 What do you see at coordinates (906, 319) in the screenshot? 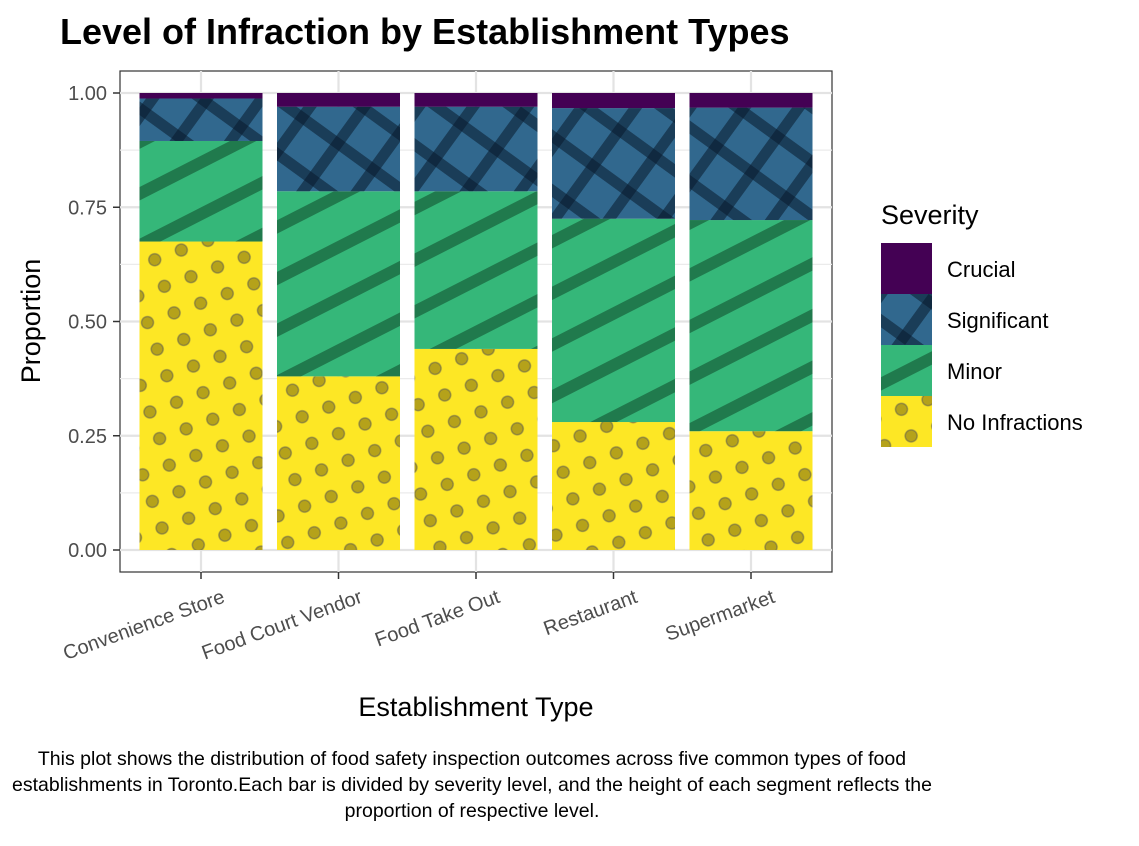
I see `legend-key-pattern-significant` at bounding box center [906, 319].